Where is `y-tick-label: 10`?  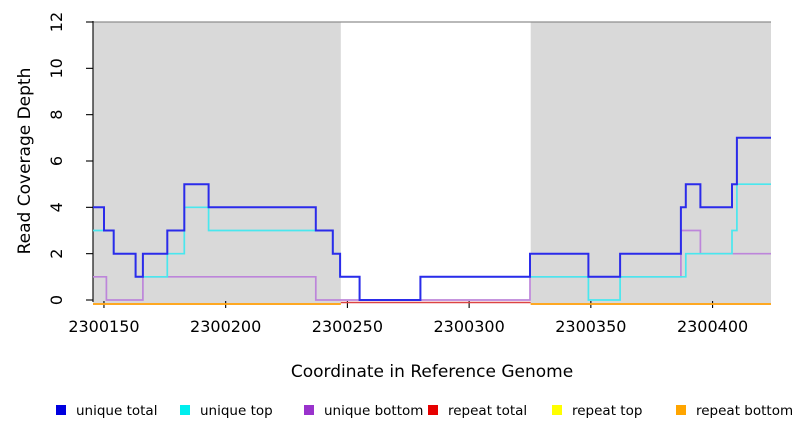 y-tick-label: 10 is located at coordinates (56, 68).